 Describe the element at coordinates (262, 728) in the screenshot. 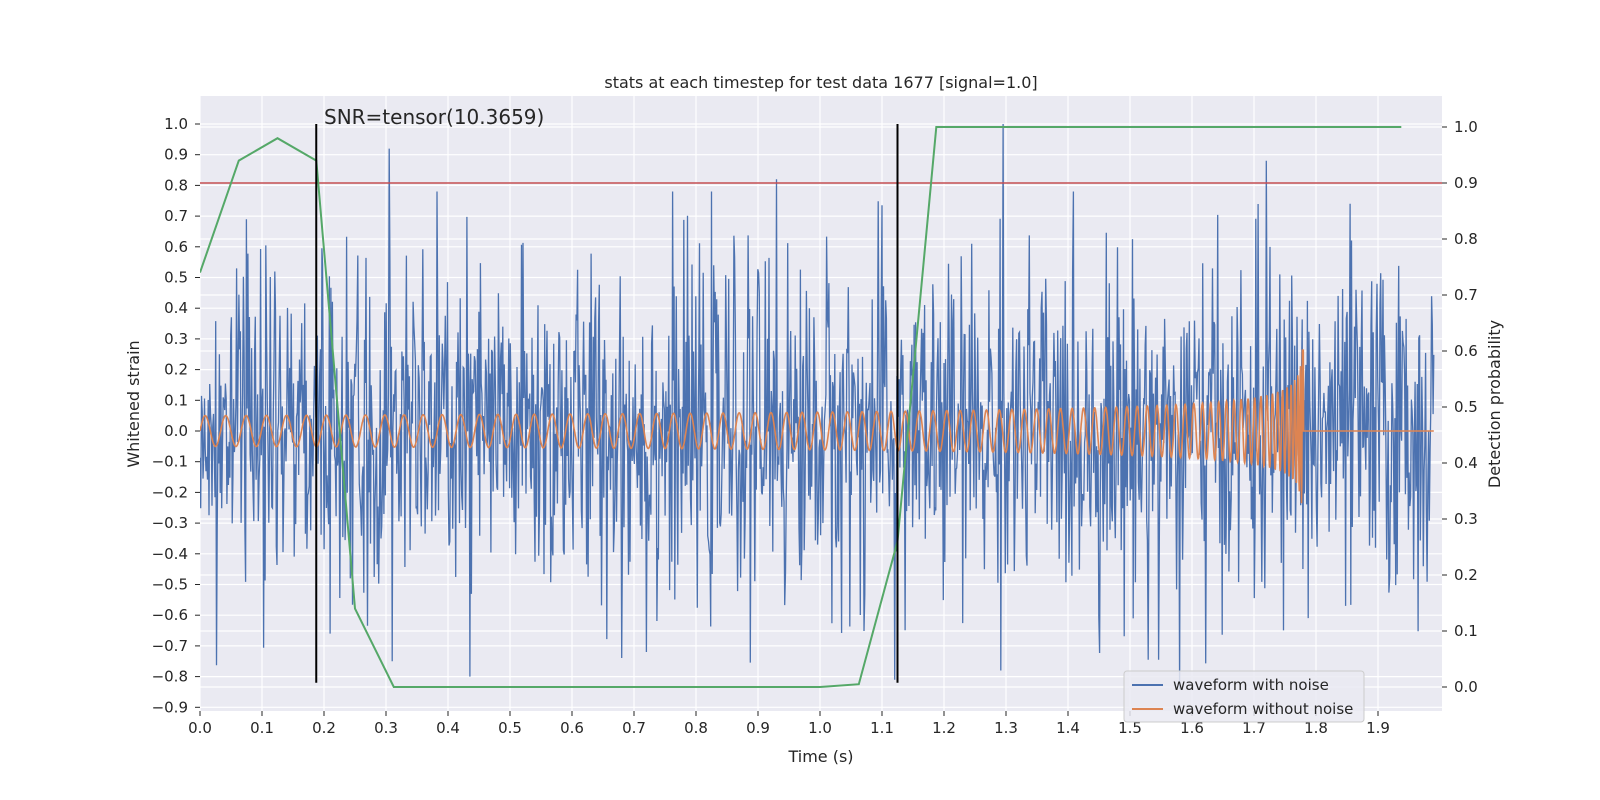

I see `x-tick-label: 0.1` at that location.